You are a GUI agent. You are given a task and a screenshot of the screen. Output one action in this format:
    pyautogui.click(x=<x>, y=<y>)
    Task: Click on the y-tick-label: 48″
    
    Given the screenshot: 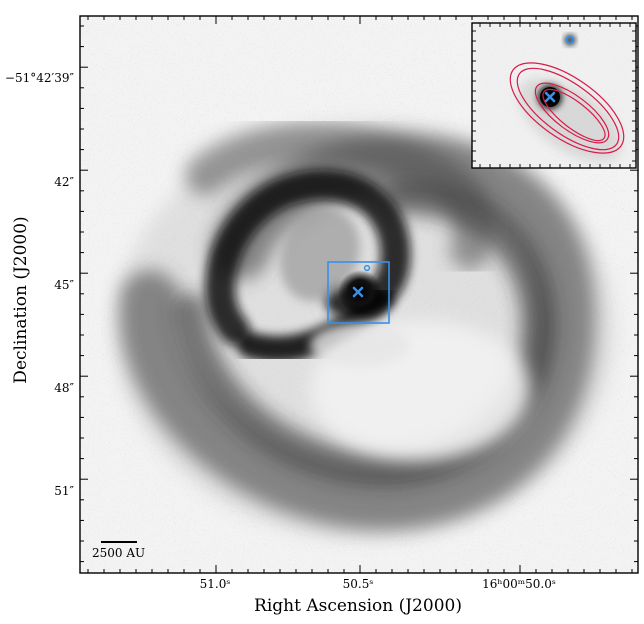 What is the action you would take?
    pyautogui.click(x=64, y=388)
    